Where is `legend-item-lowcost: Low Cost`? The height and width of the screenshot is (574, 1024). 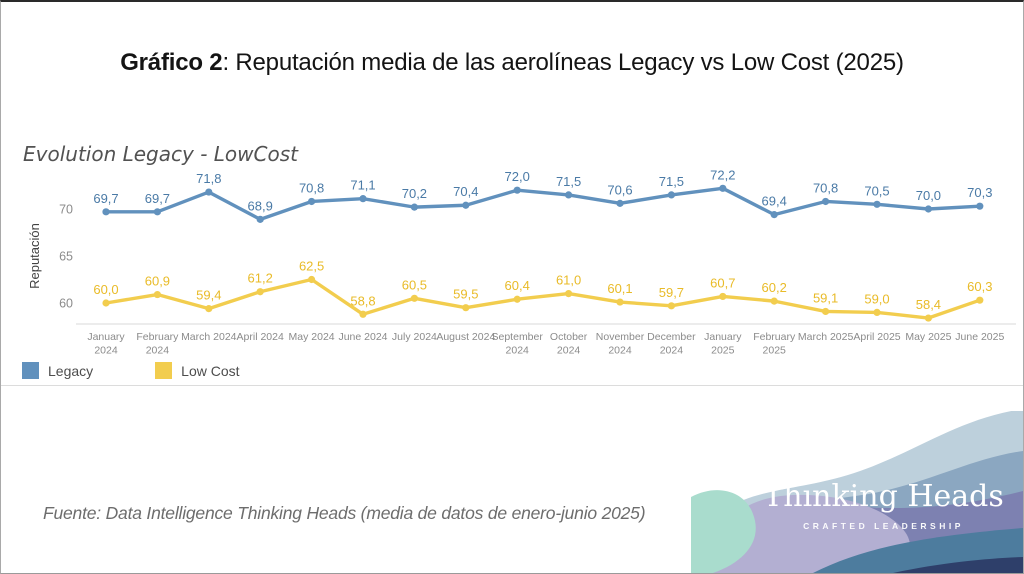
legend-item-lowcost: Low Cost is located at coordinates (197, 370).